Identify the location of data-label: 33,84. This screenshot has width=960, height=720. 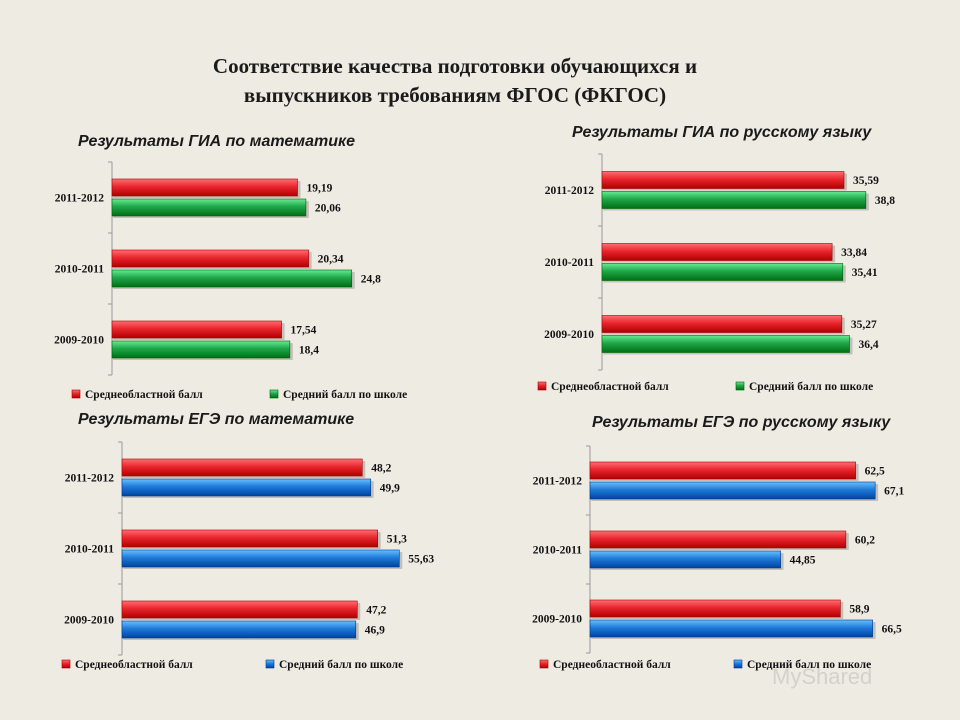
(854, 253).